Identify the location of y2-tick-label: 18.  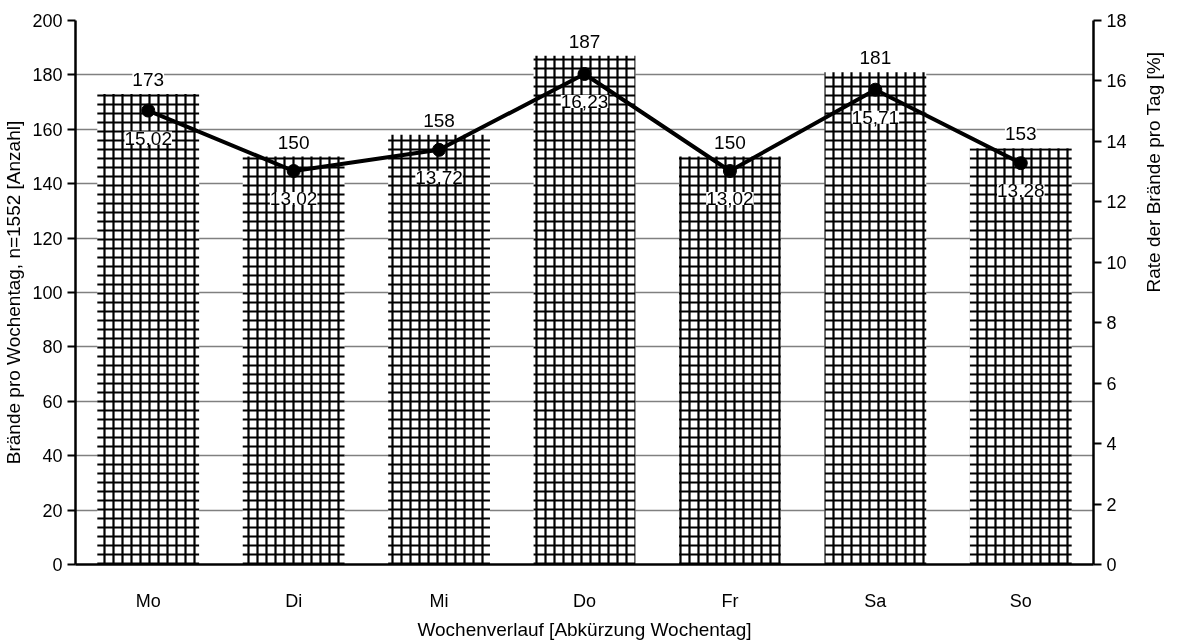
(1116, 21).